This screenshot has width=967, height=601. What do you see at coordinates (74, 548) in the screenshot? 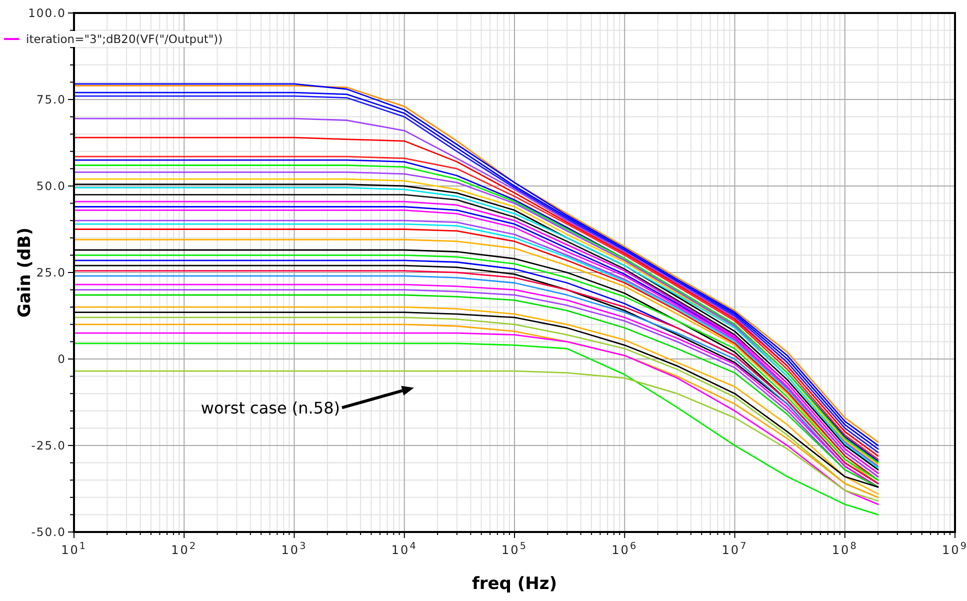
I see `x-tick-label: 10$^{1}$` at bounding box center [74, 548].